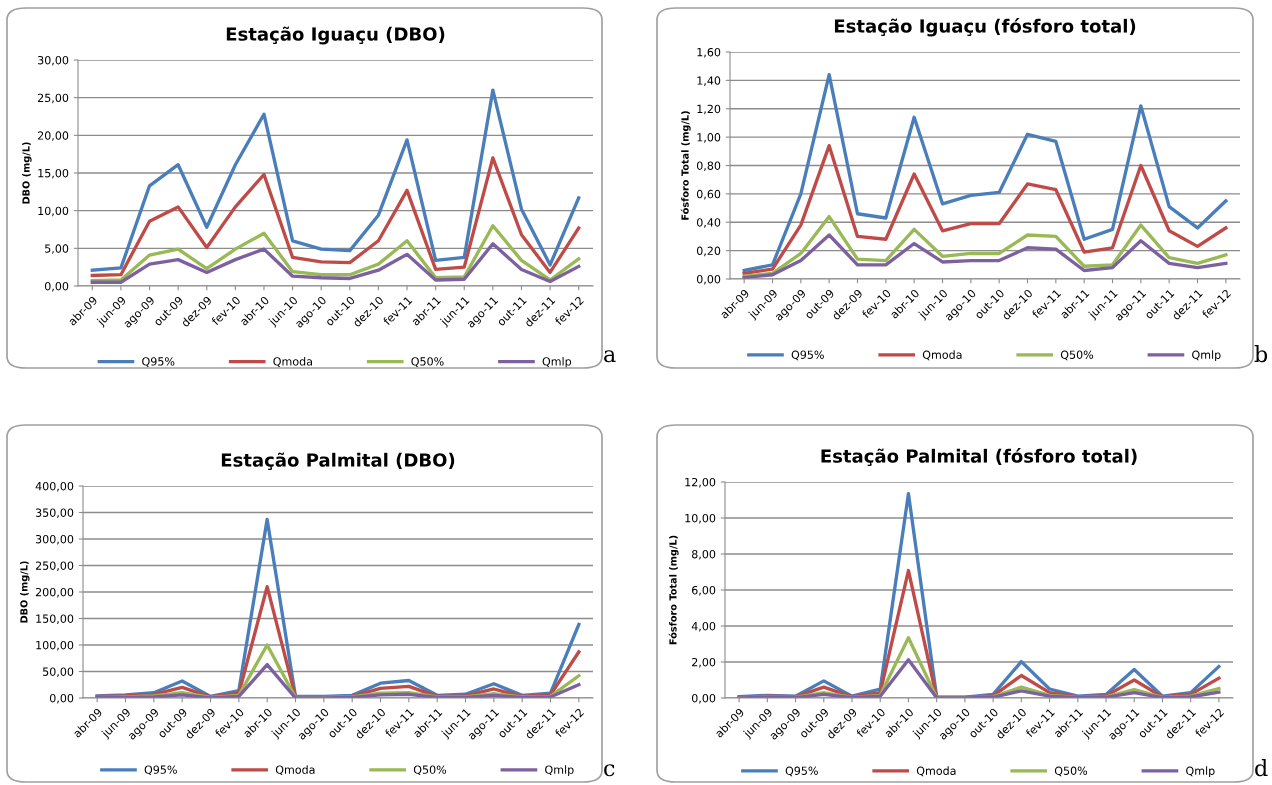  Describe the element at coordinates (709, 81) in the screenshot. I see `y-tick-label: 1,40` at that location.